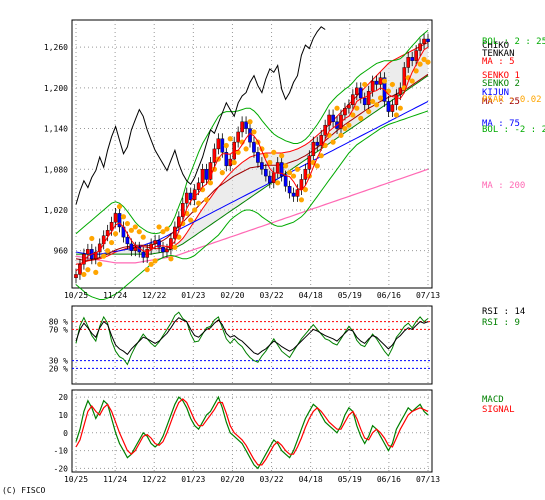  Describe the element at coordinates (493, 400) in the screenshot. I see `legend-label: MACD` at that location.